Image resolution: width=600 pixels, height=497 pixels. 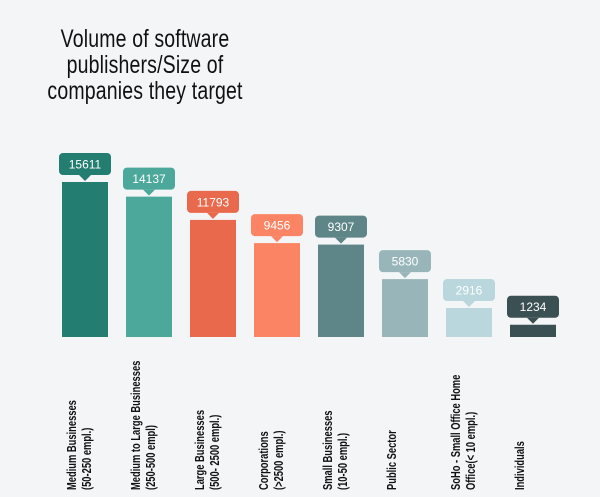 What do you see at coordinates (457, 432) in the screenshot?
I see `tick-label: SoHo - Small Office Home` at bounding box center [457, 432].